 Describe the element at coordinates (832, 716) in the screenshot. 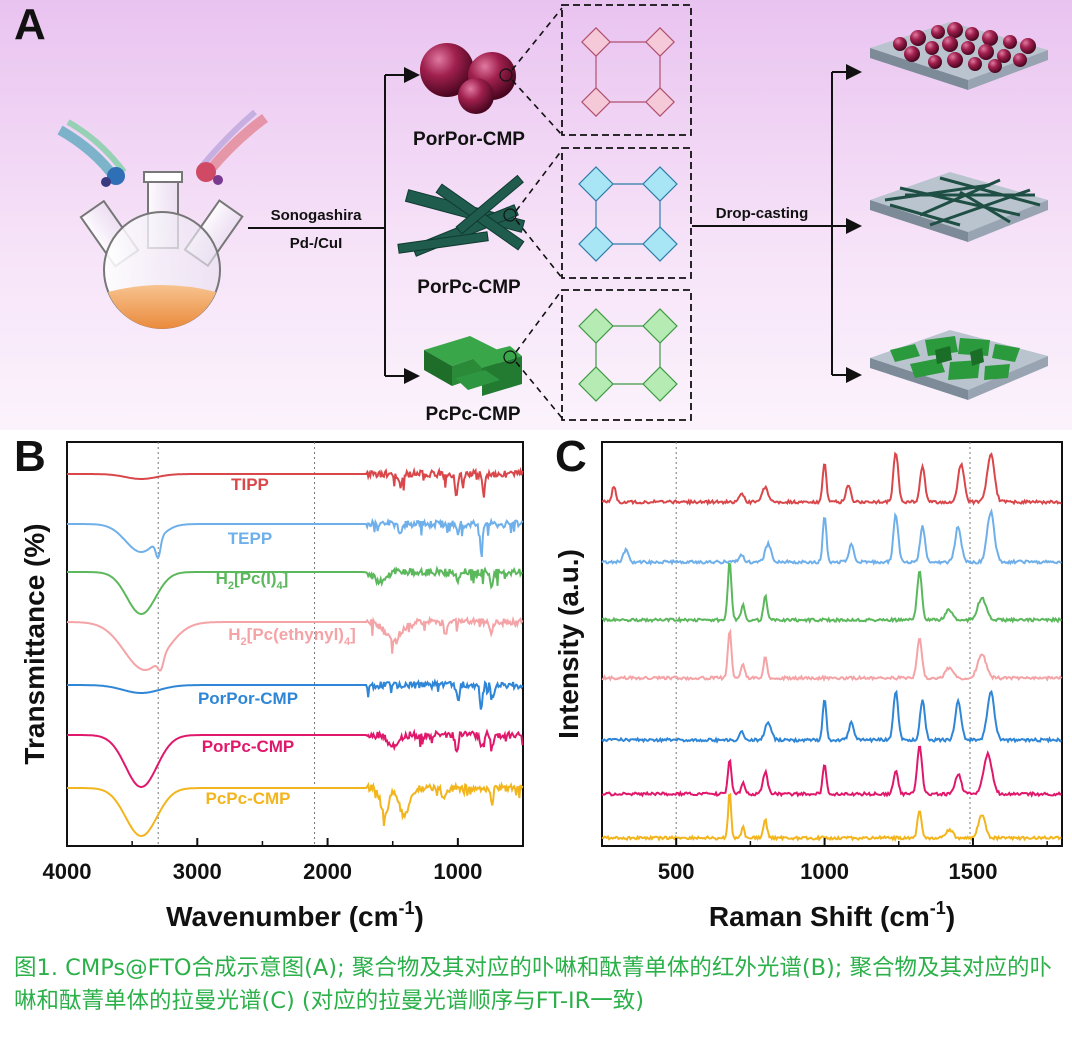

I see `raman-series-porpor` at that location.